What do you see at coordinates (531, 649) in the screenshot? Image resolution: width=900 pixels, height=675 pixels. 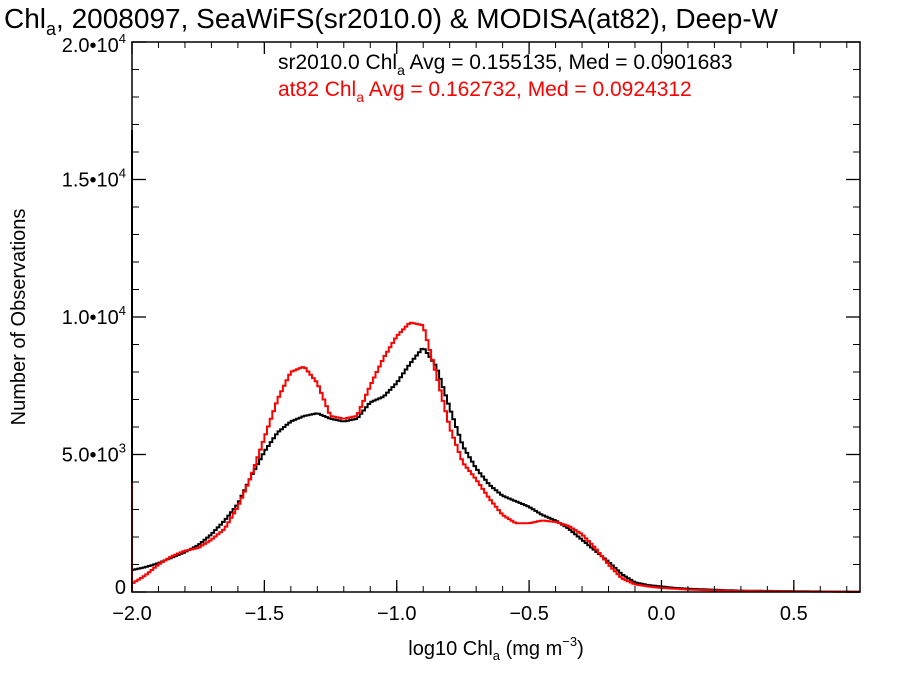 I see `x-axis-label-mid: (mg m` at bounding box center [531, 649].